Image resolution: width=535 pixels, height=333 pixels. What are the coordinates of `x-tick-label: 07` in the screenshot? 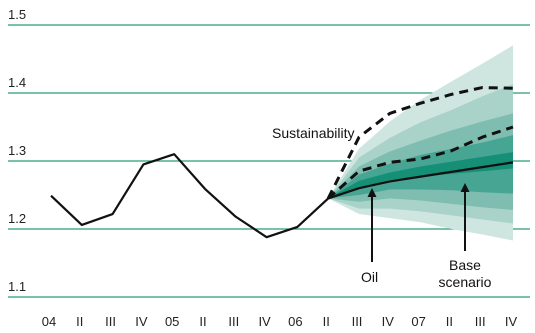 It's located at (418, 321).